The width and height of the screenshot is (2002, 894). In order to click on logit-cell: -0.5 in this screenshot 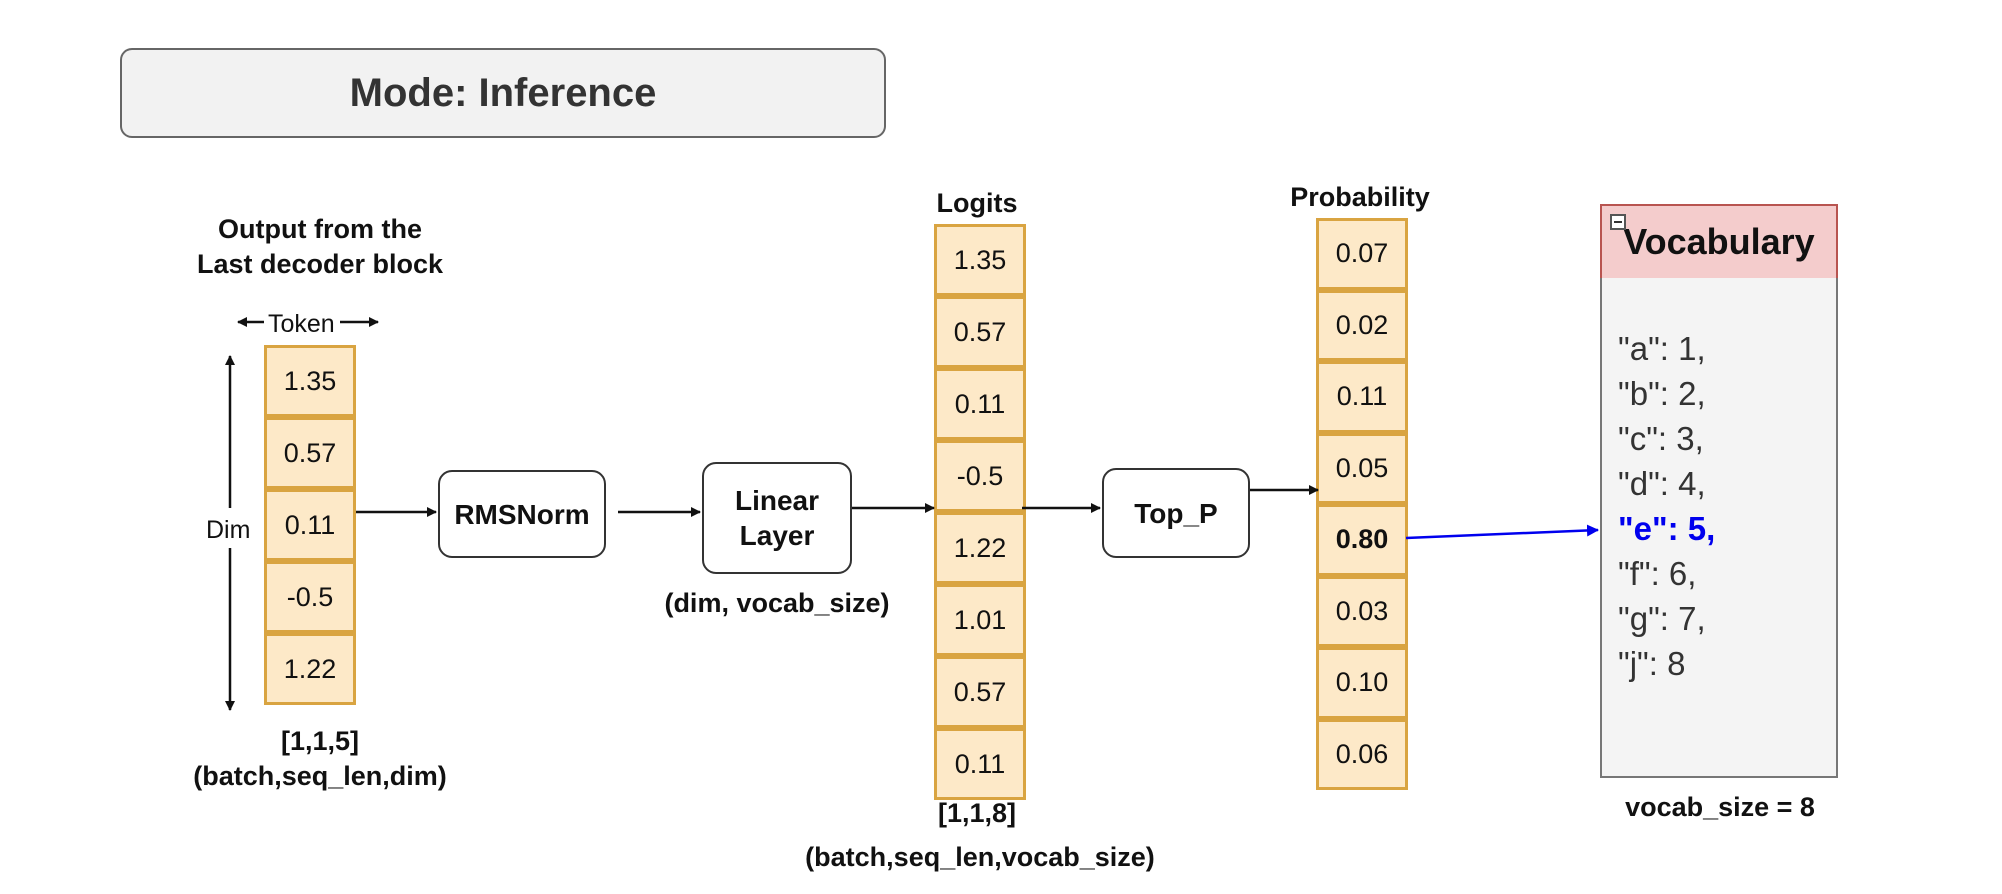, I will do `click(980, 476)`.